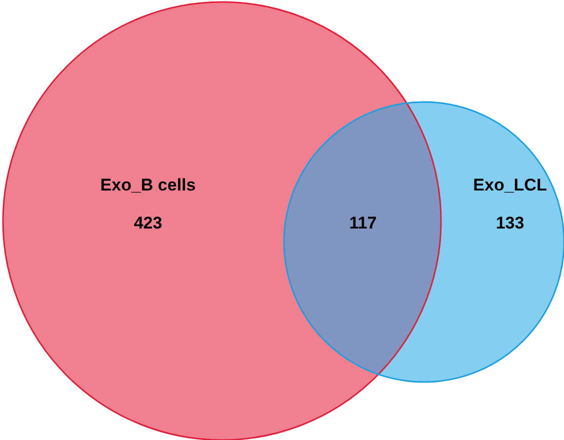  I want to click on data-label: 117, so click(363, 223).